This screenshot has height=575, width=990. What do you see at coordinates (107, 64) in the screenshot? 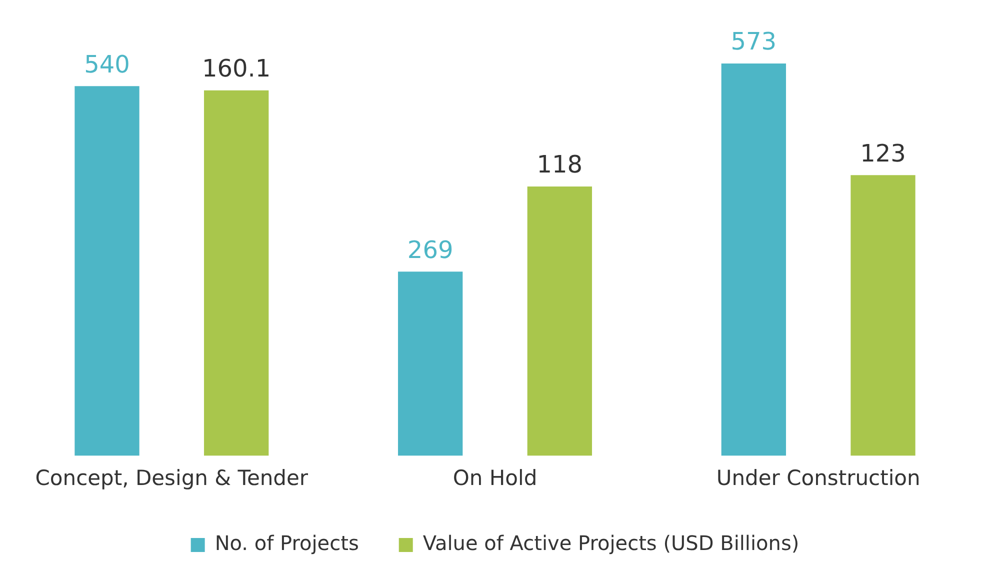
I see `data-label: 540` at bounding box center [107, 64].